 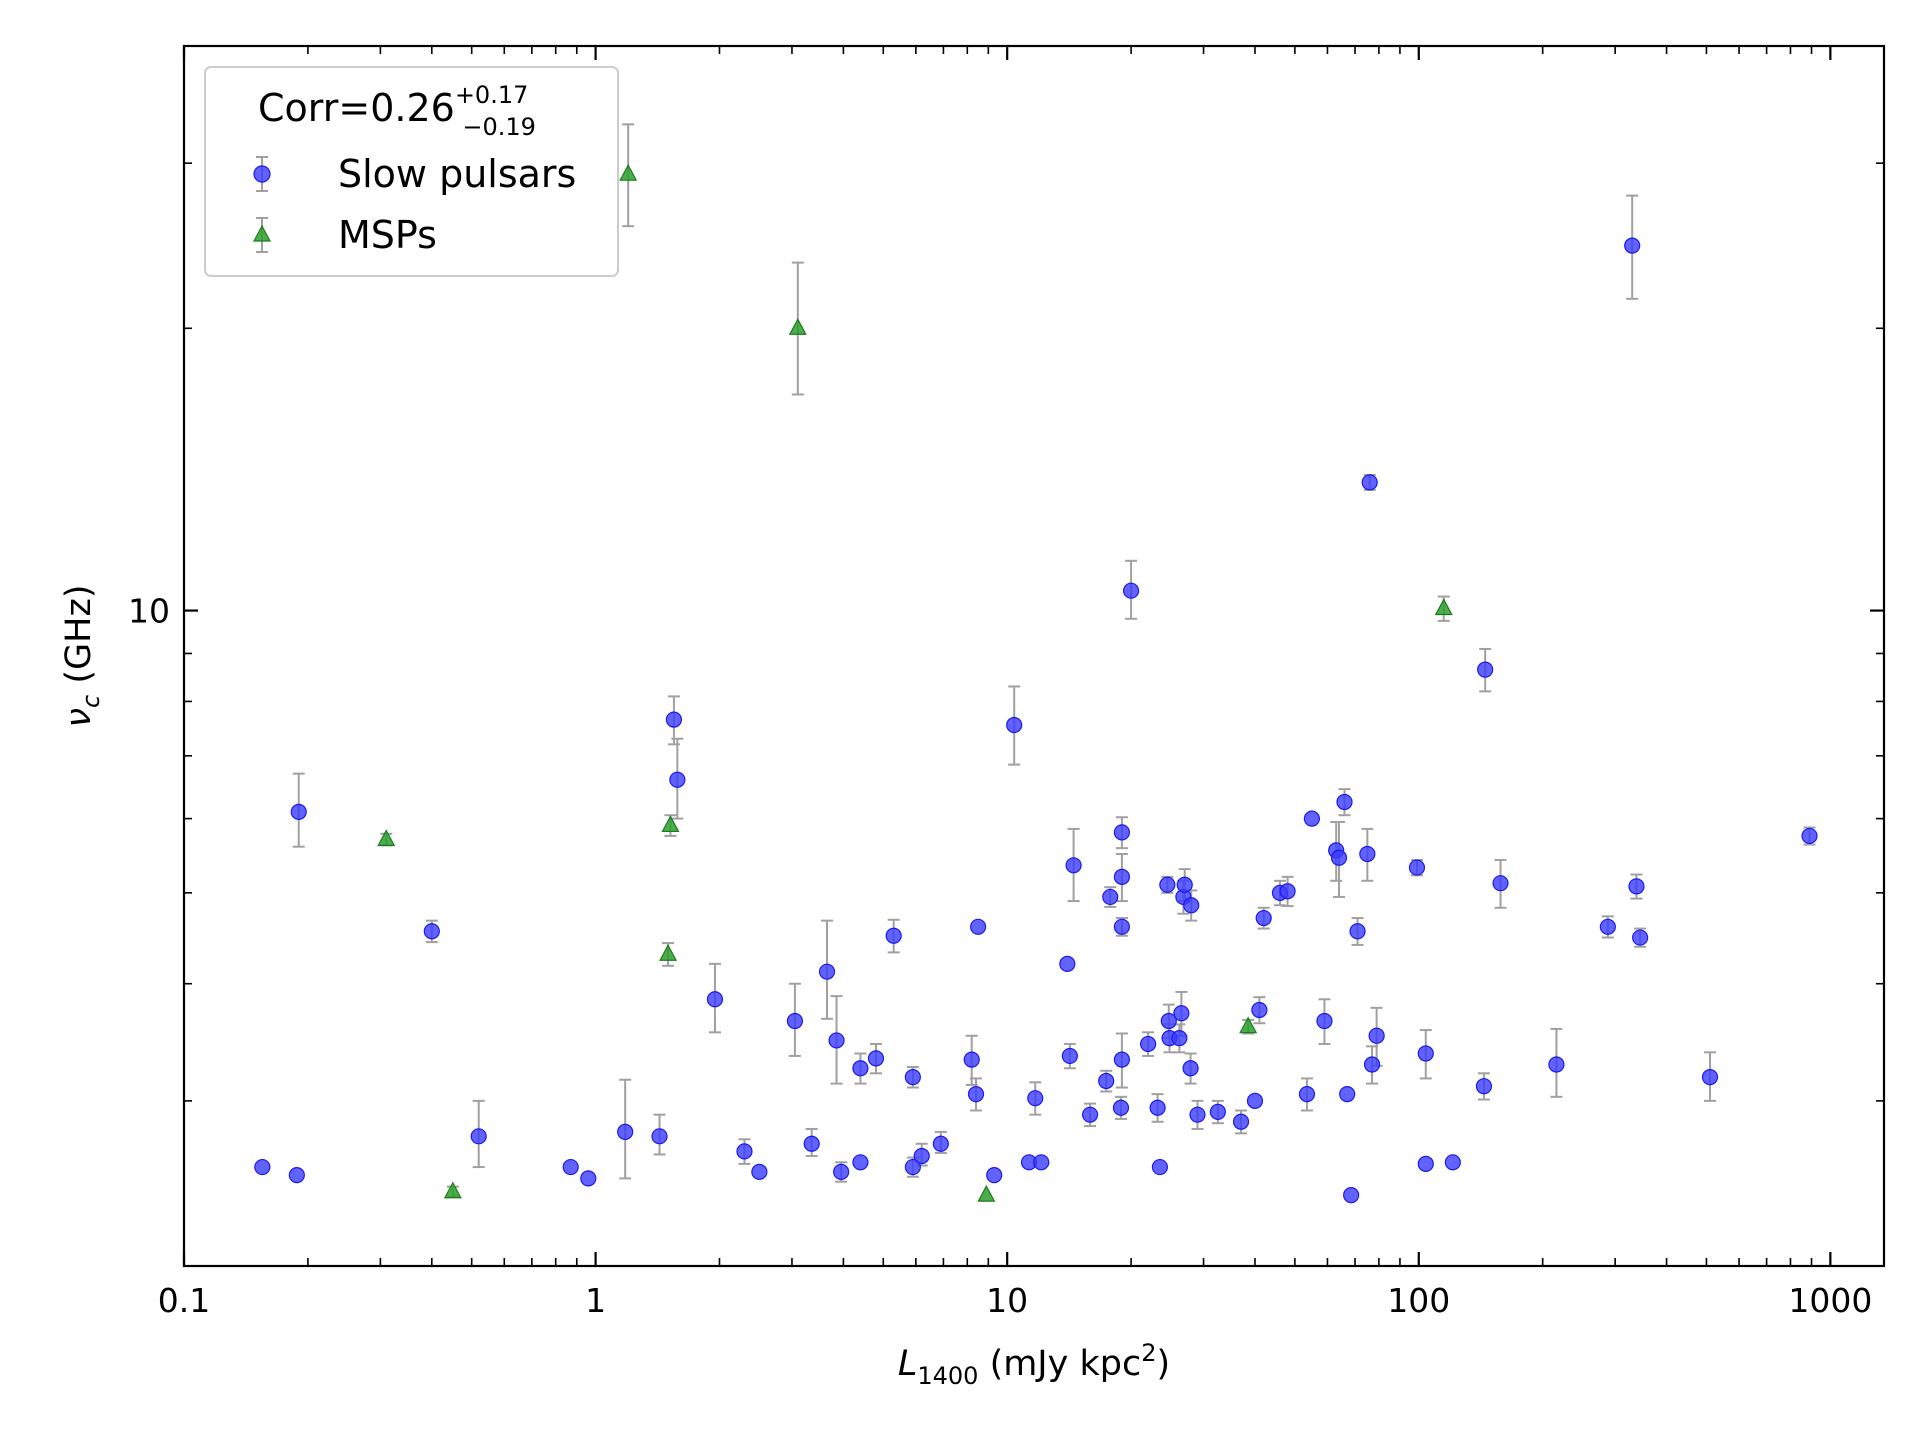 I want to click on legend-title: Corr=0.26+0.17 −0.19, so click(x=397, y=111).